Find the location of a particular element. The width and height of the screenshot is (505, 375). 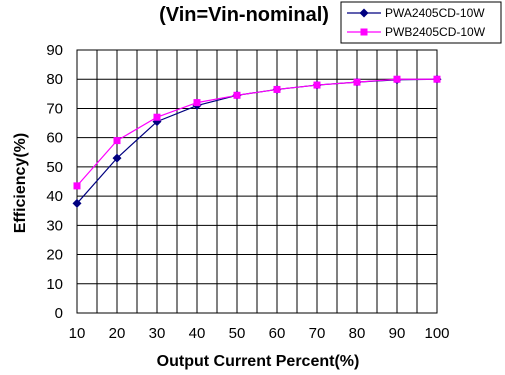

chart-title: (Vin=Vin-nominal) is located at coordinates (244, 15).